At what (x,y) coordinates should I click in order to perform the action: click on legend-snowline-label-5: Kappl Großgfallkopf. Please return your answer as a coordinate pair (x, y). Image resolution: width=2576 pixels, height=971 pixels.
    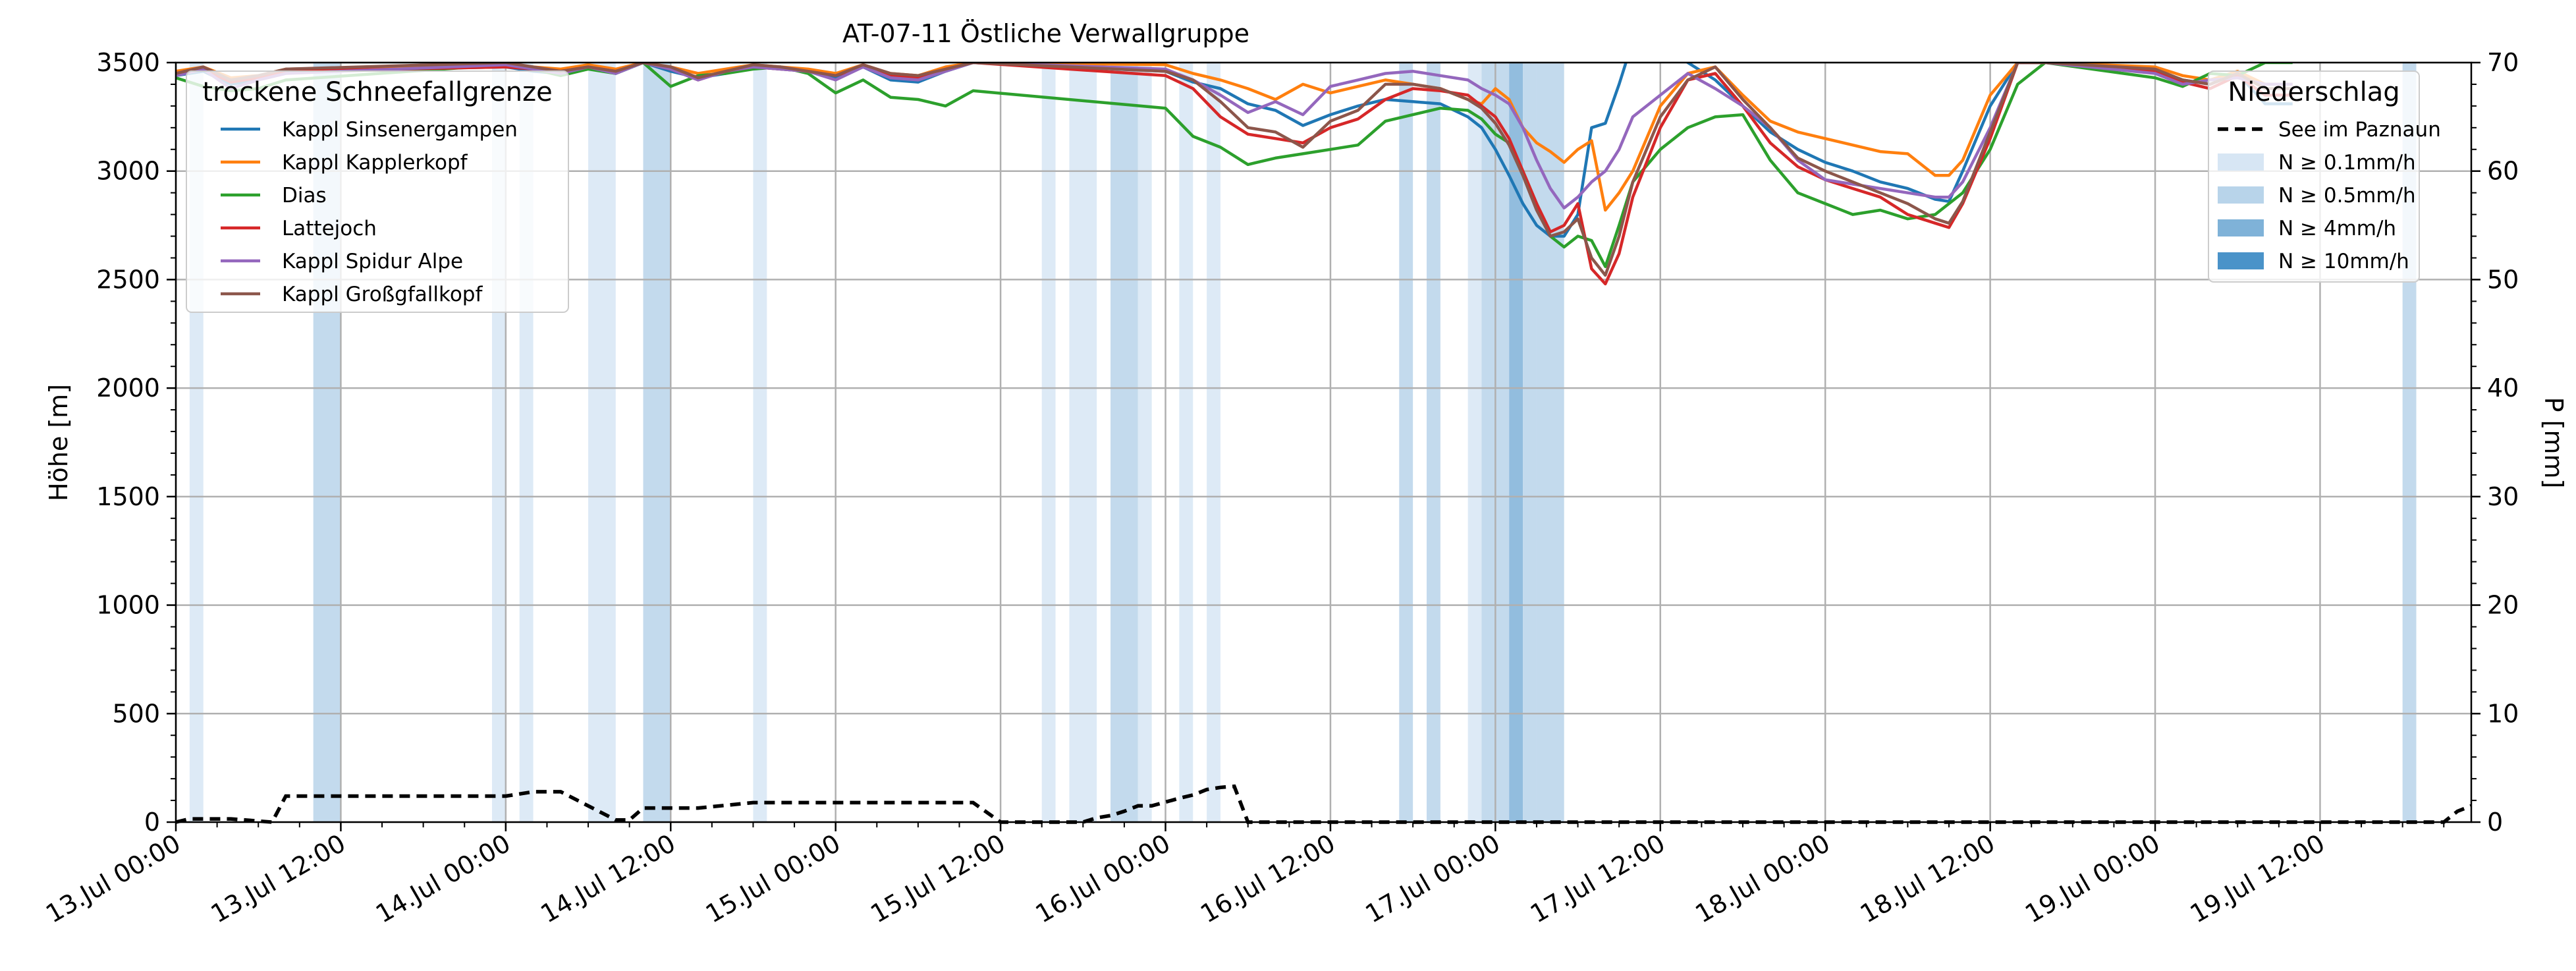
    Looking at the image, I should click on (382, 295).